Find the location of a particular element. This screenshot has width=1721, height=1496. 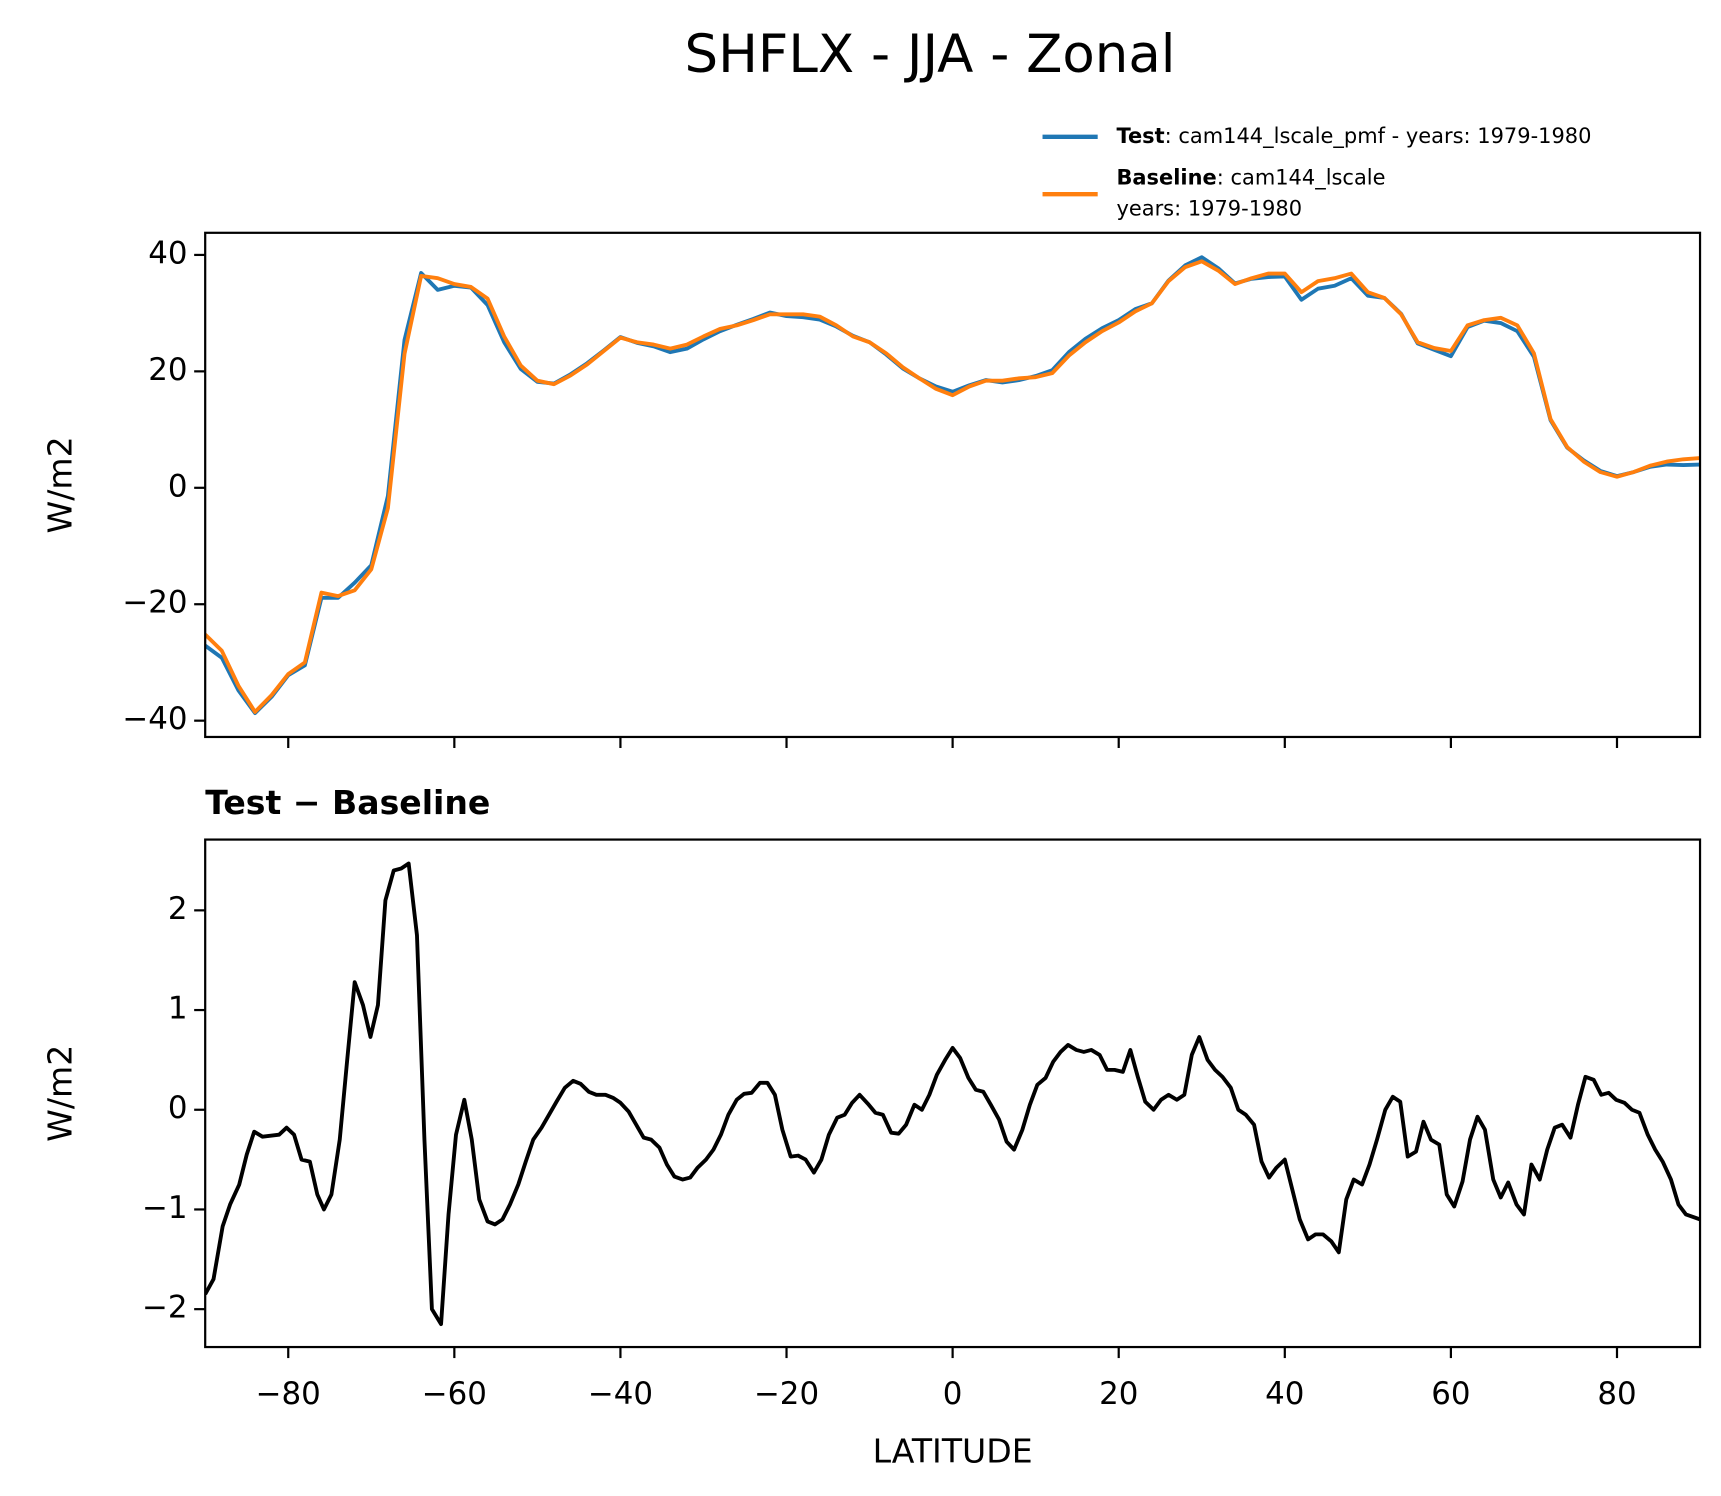

x-tick-label: 20 is located at coordinates (1118, 1394).